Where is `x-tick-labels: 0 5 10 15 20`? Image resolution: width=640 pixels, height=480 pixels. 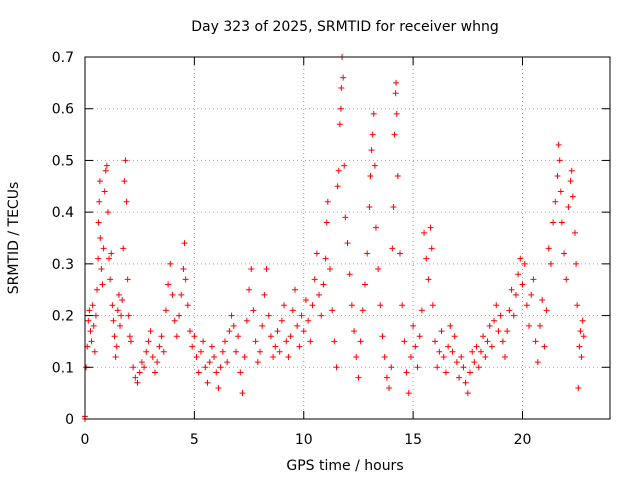 x-tick-labels: 0 5 10 15 20 is located at coordinates (306, 440).